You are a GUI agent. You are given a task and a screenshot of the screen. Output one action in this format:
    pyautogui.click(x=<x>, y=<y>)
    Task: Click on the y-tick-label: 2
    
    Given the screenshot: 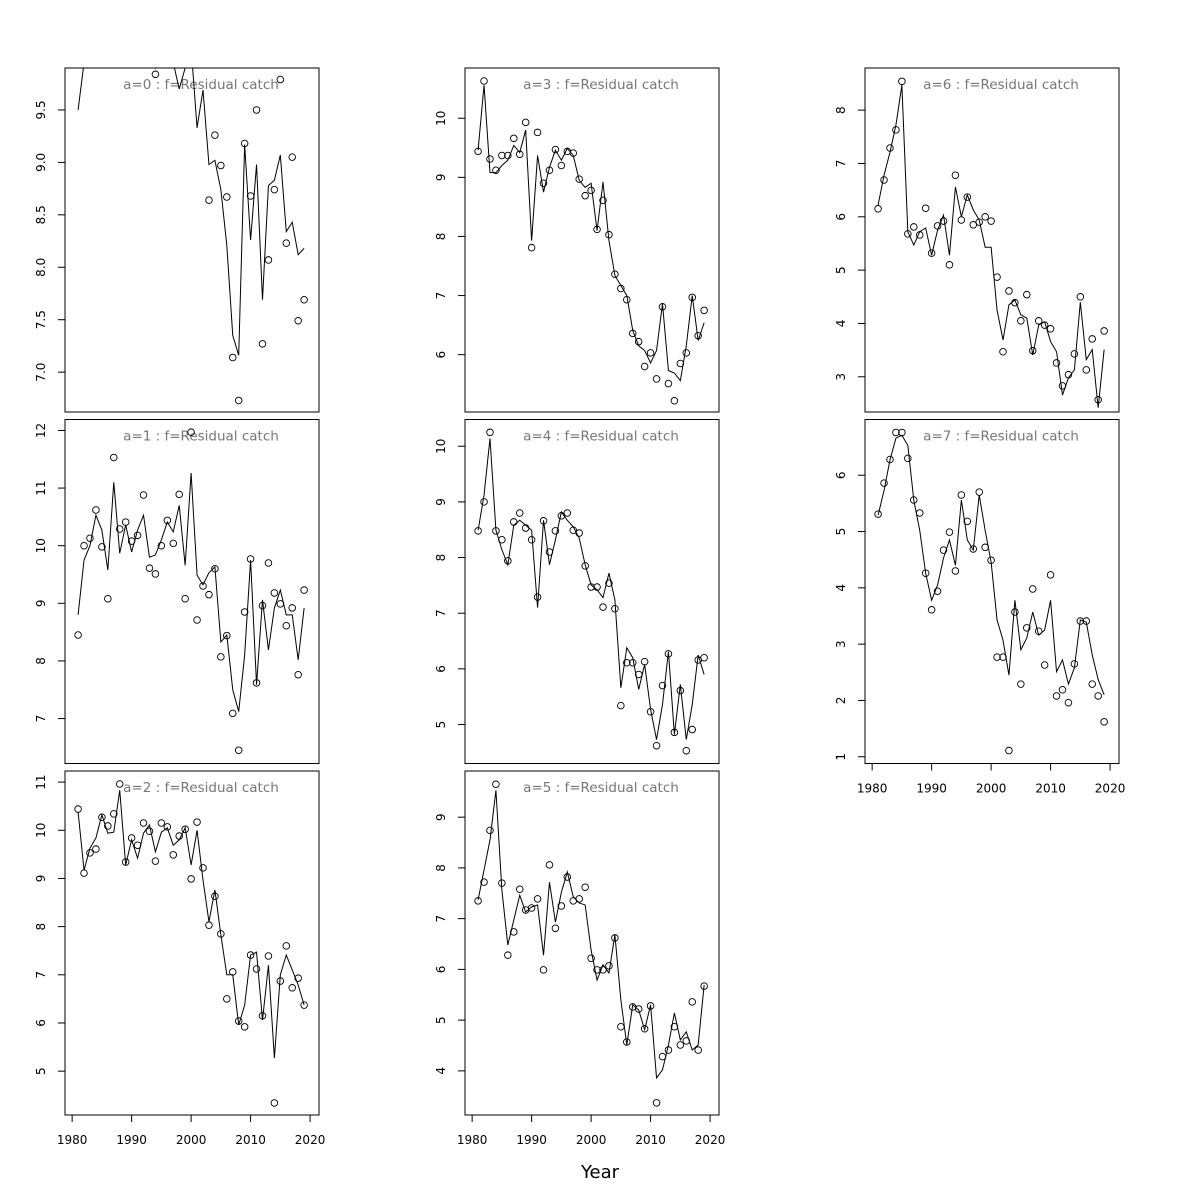 What is the action you would take?
    pyautogui.click(x=841, y=701)
    